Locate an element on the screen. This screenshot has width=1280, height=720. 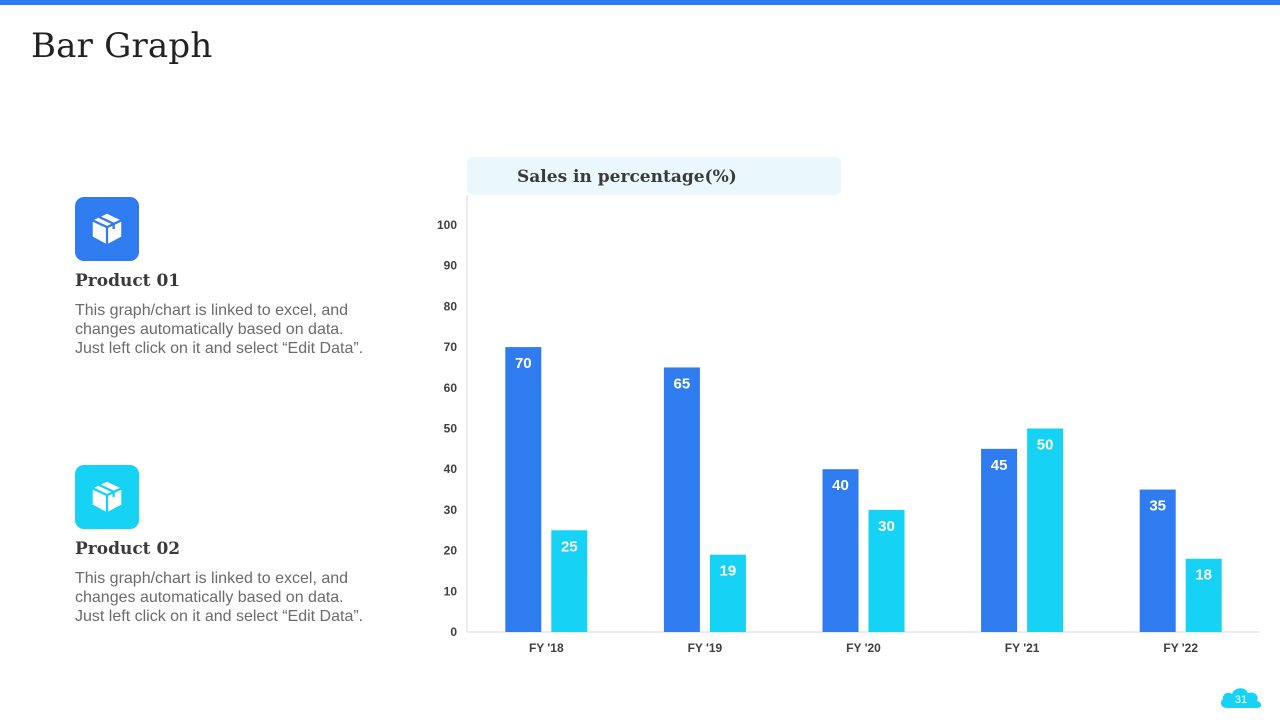
y-tick-label: 70 is located at coordinates (451, 347).